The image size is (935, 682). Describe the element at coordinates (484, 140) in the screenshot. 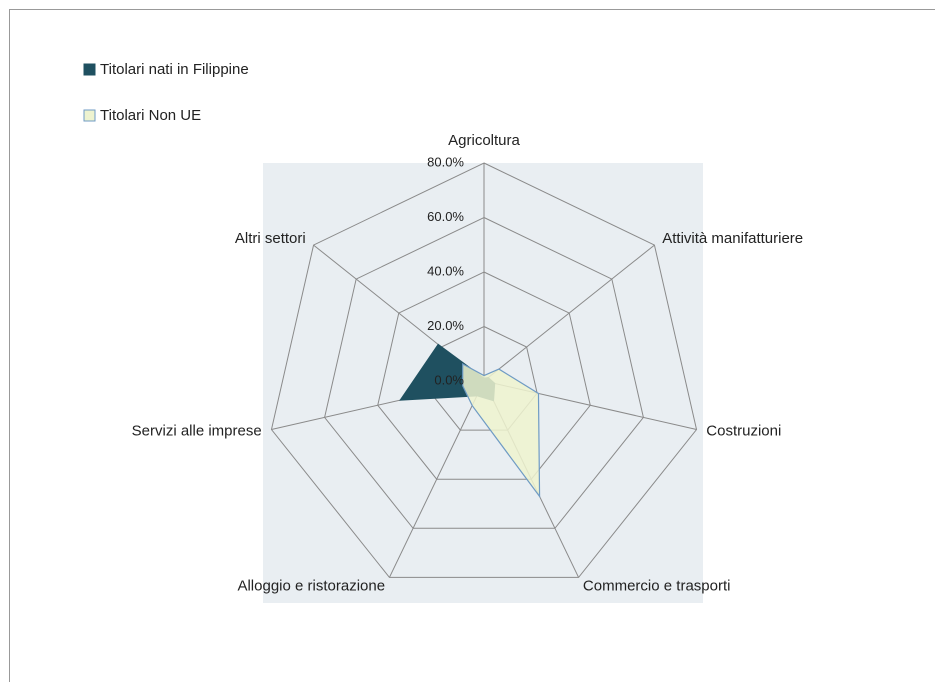

I see `category-label: Agricoltura` at that location.